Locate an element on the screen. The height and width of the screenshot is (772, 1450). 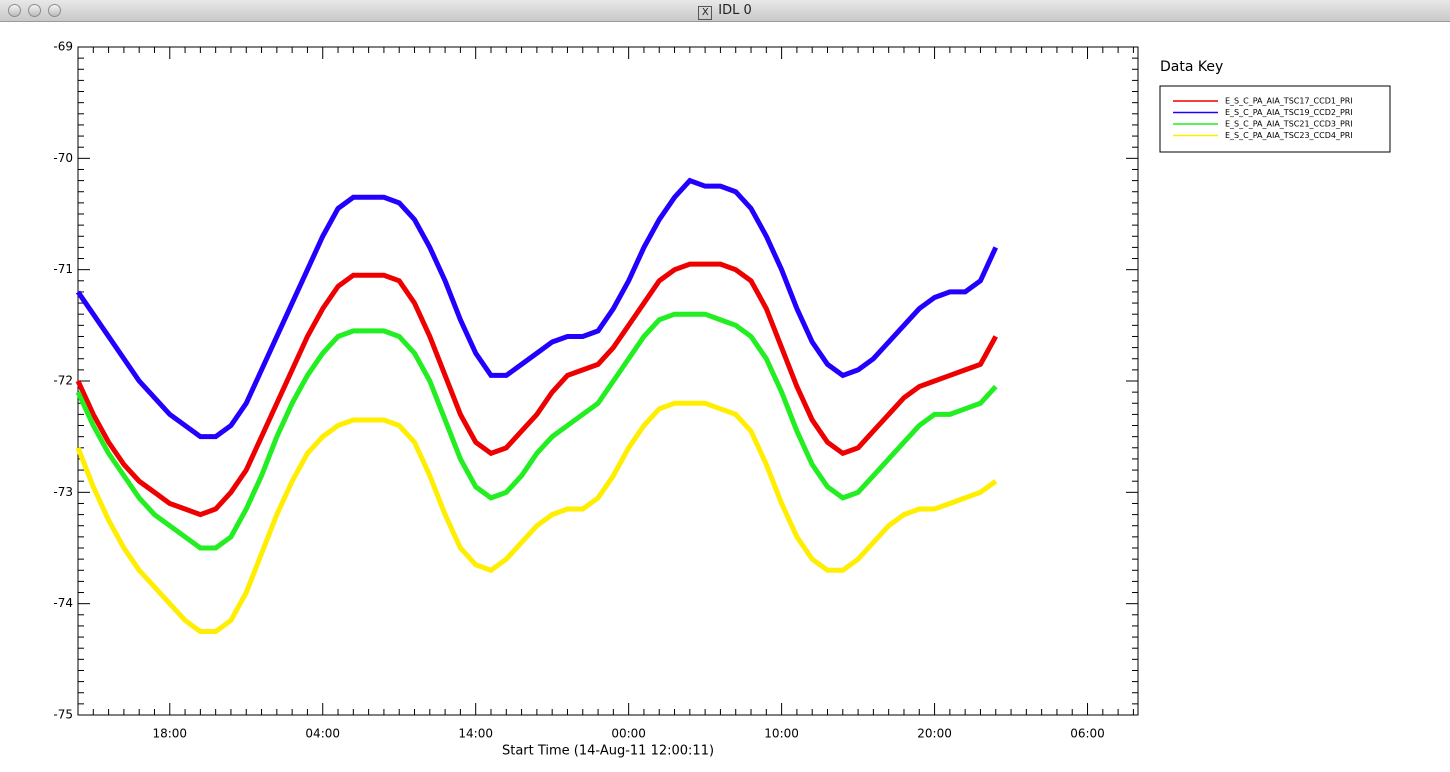
legend-box is located at coordinates (1275, 119).